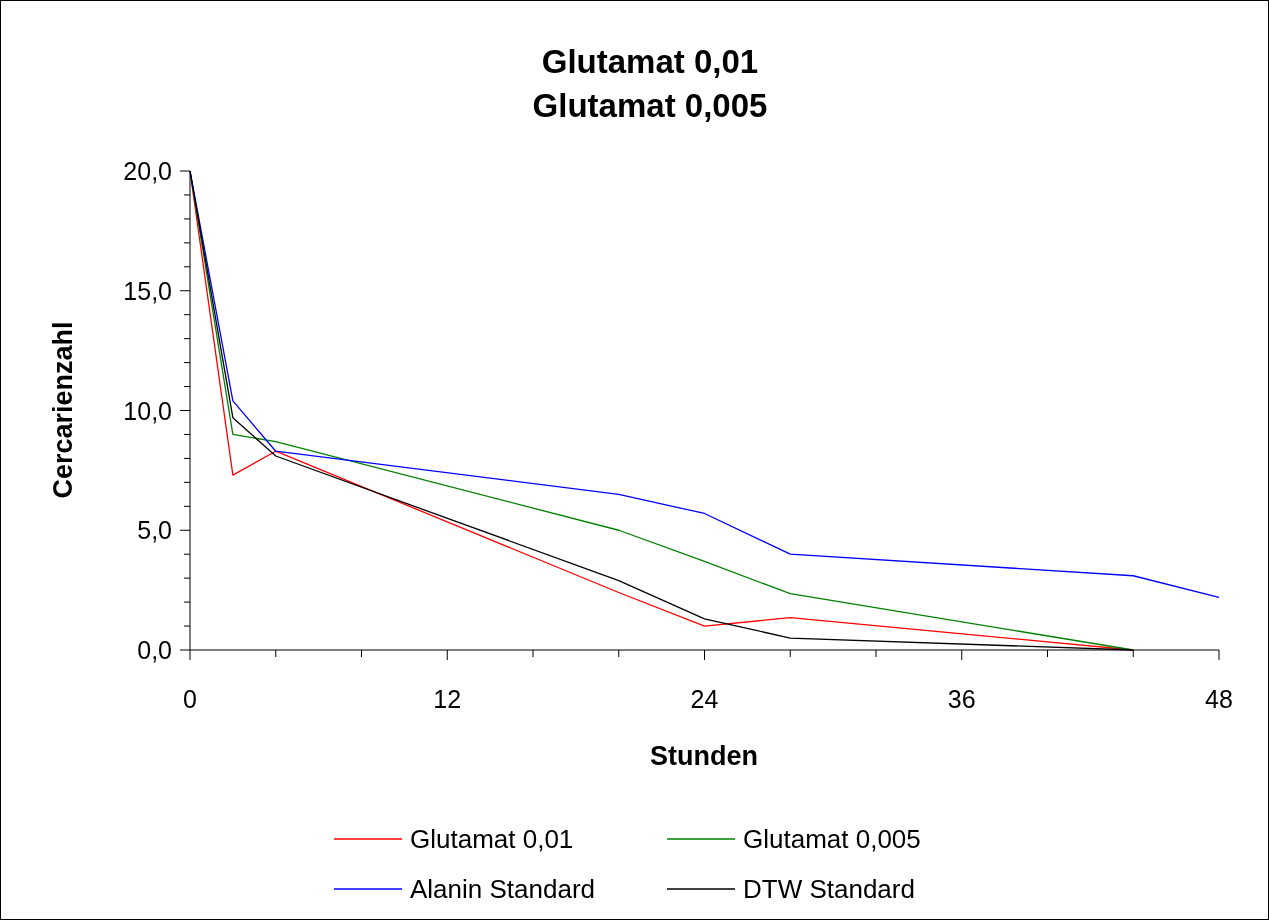 The image size is (1269, 920). What do you see at coordinates (832, 839) in the screenshot?
I see `legend-label: Glutamat 0,005` at bounding box center [832, 839].